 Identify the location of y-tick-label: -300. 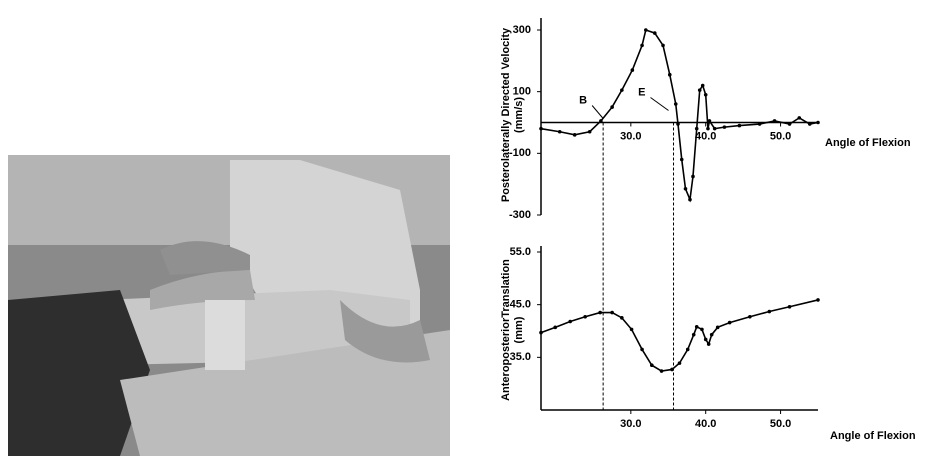
(520, 215).